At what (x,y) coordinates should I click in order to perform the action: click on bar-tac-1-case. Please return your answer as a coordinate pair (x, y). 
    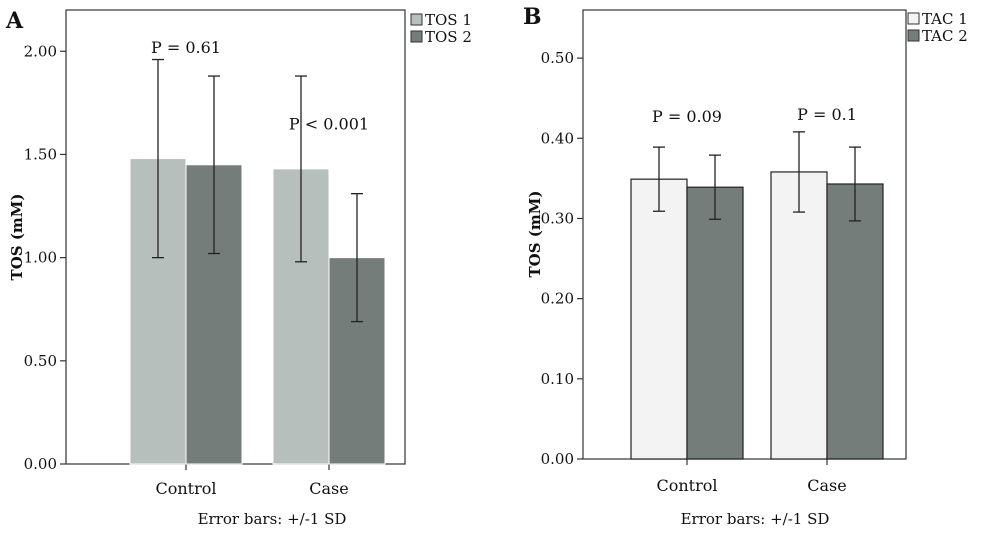
    Looking at the image, I should click on (799, 315).